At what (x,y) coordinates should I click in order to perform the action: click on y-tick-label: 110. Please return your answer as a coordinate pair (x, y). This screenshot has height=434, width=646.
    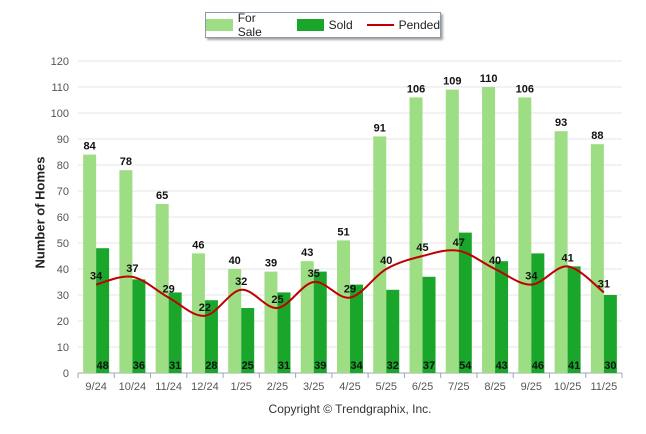
    Looking at the image, I should click on (60, 88).